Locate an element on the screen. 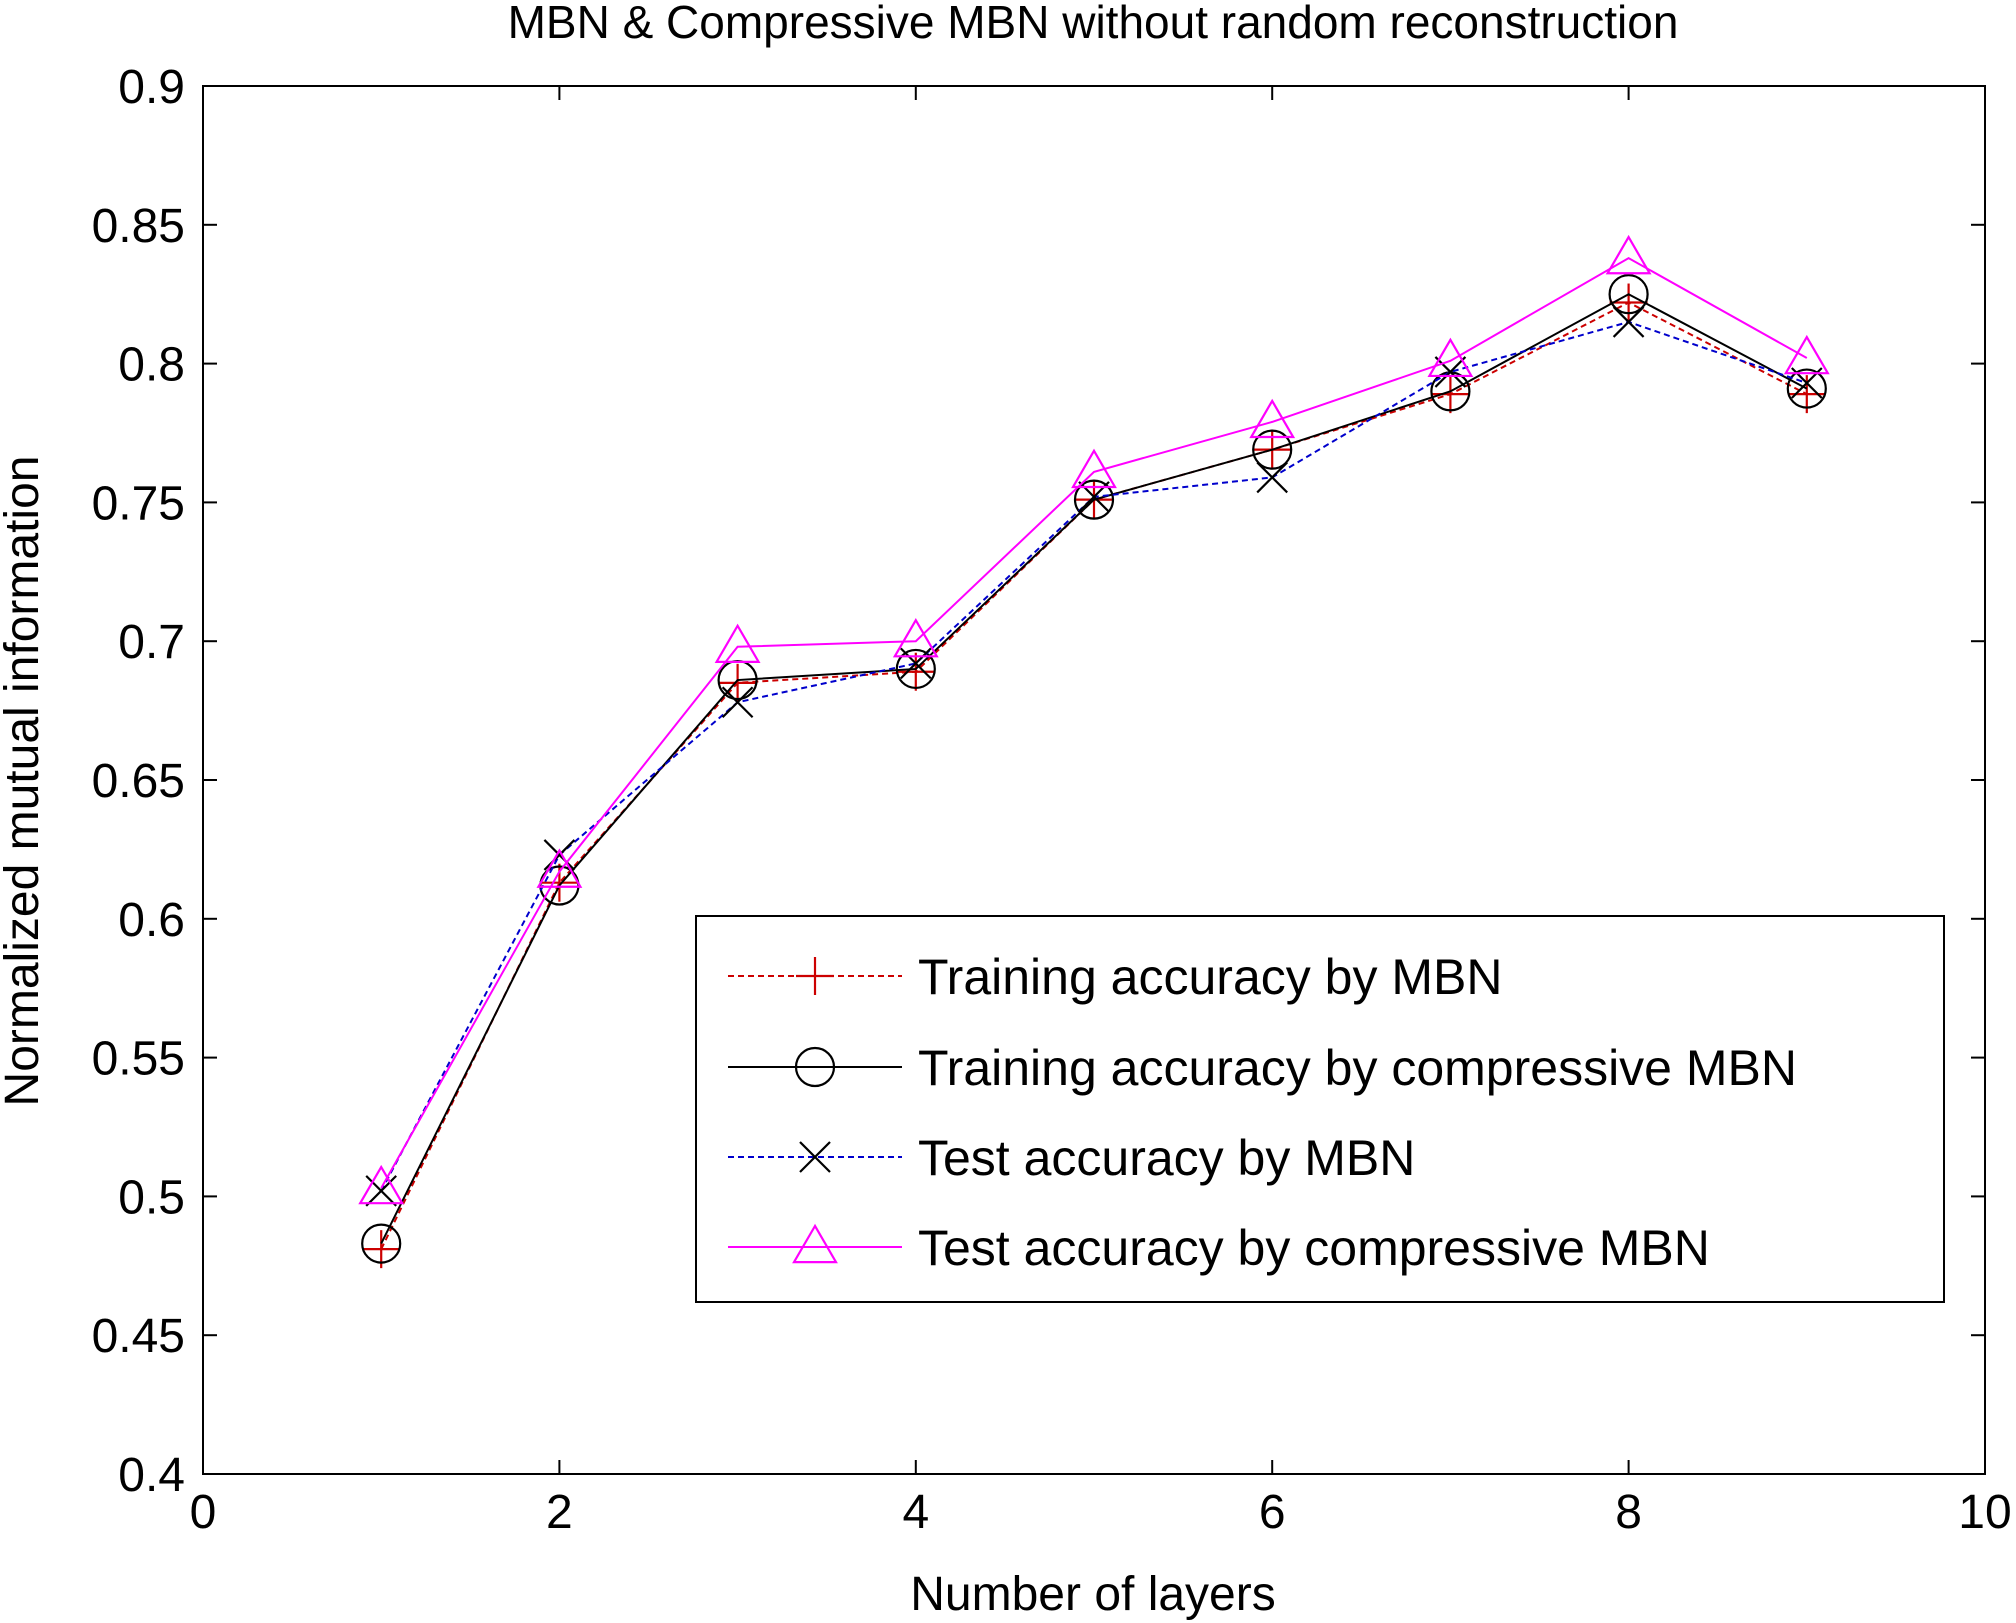 The image size is (2016, 1623). legend-label: Training accuracy by MBN is located at coordinates (1210, 977).